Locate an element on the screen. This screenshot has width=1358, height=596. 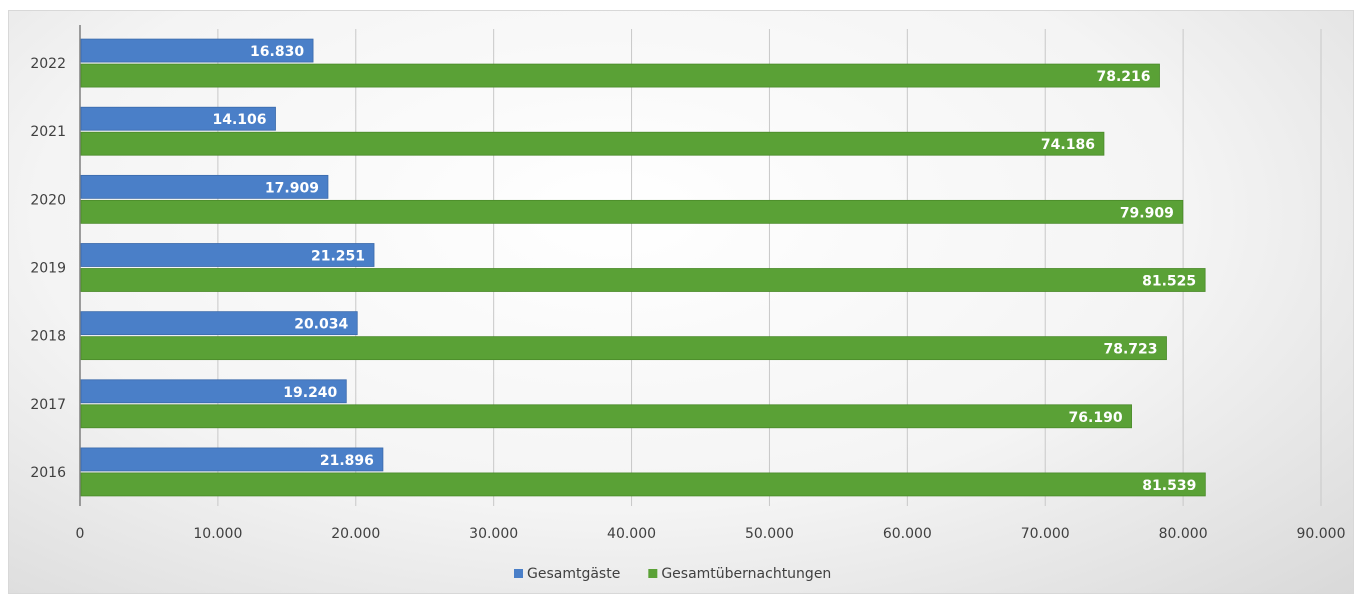
category-label: 2017 is located at coordinates (48, 405).